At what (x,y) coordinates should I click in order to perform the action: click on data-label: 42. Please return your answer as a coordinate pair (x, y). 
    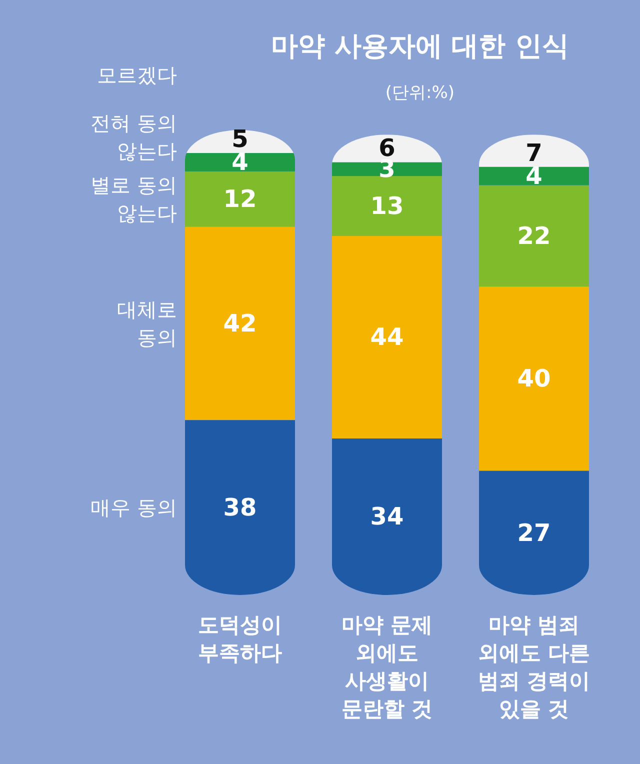
    Looking at the image, I should click on (240, 323).